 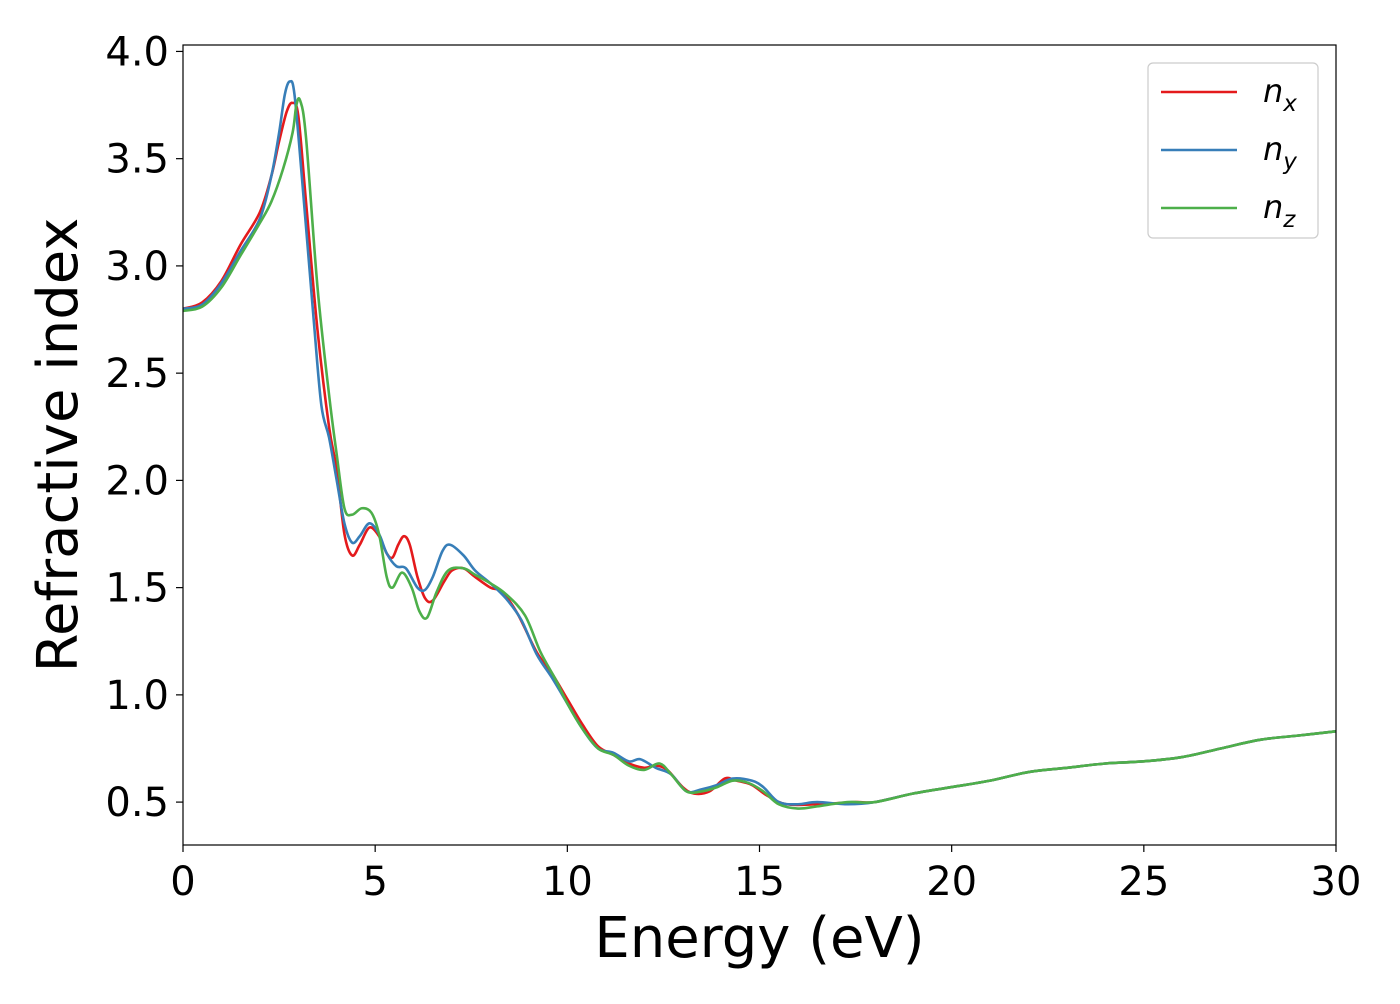 I want to click on legend-label-z: nz, so click(x=1279, y=210).